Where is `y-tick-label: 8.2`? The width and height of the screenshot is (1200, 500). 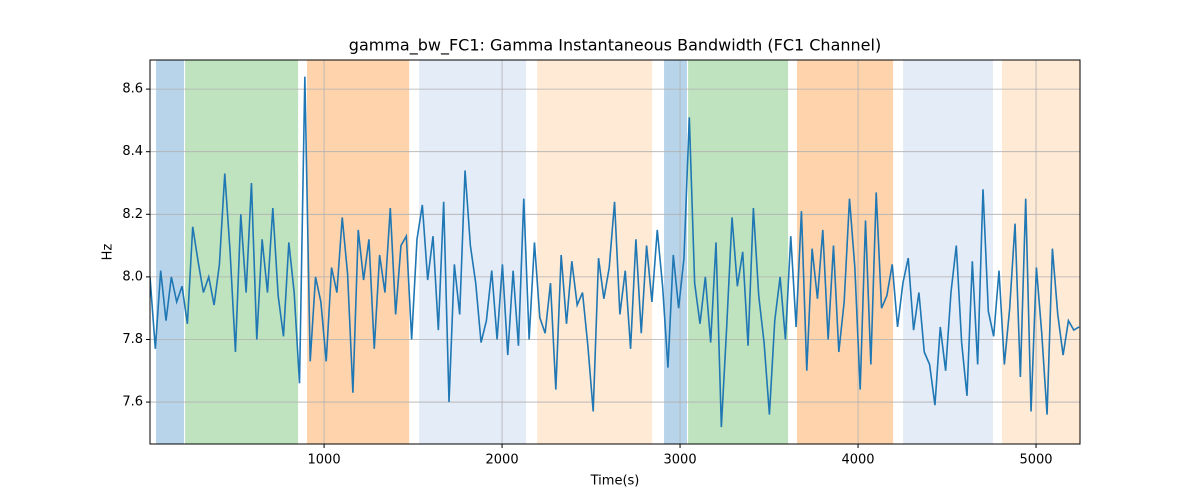
y-tick-label: 8.2 is located at coordinates (132, 214).